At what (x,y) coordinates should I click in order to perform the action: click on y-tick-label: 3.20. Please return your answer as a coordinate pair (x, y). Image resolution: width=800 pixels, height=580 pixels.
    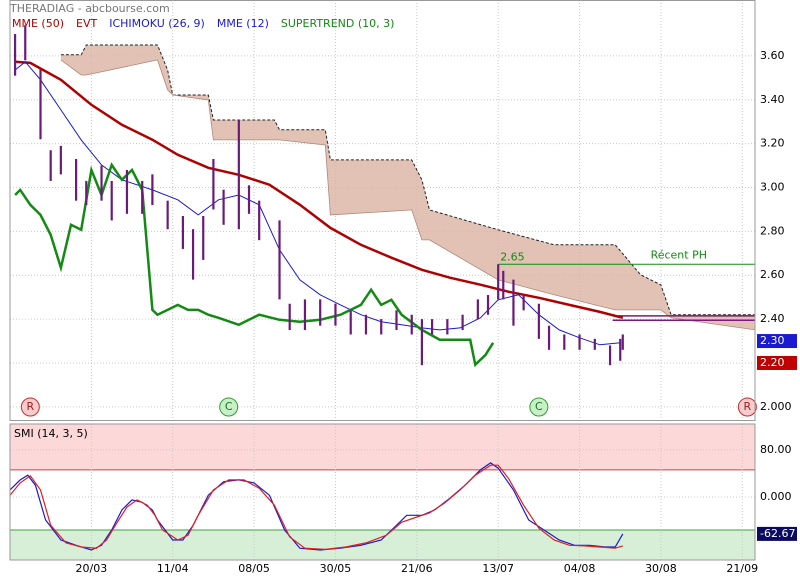
    Looking at the image, I should click on (772, 143).